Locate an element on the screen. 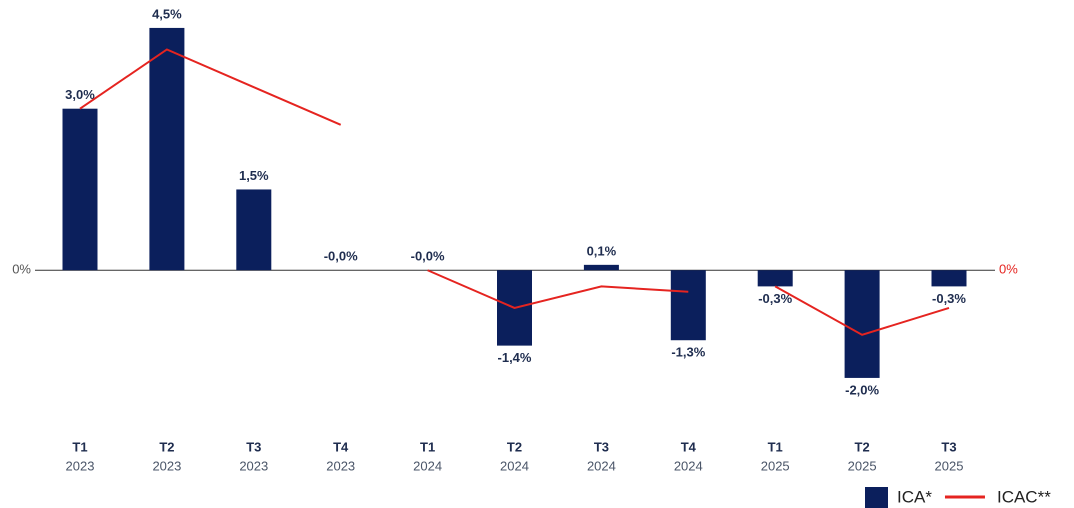 The image size is (1074, 508). legend-label: ICAC** is located at coordinates (1024, 496).